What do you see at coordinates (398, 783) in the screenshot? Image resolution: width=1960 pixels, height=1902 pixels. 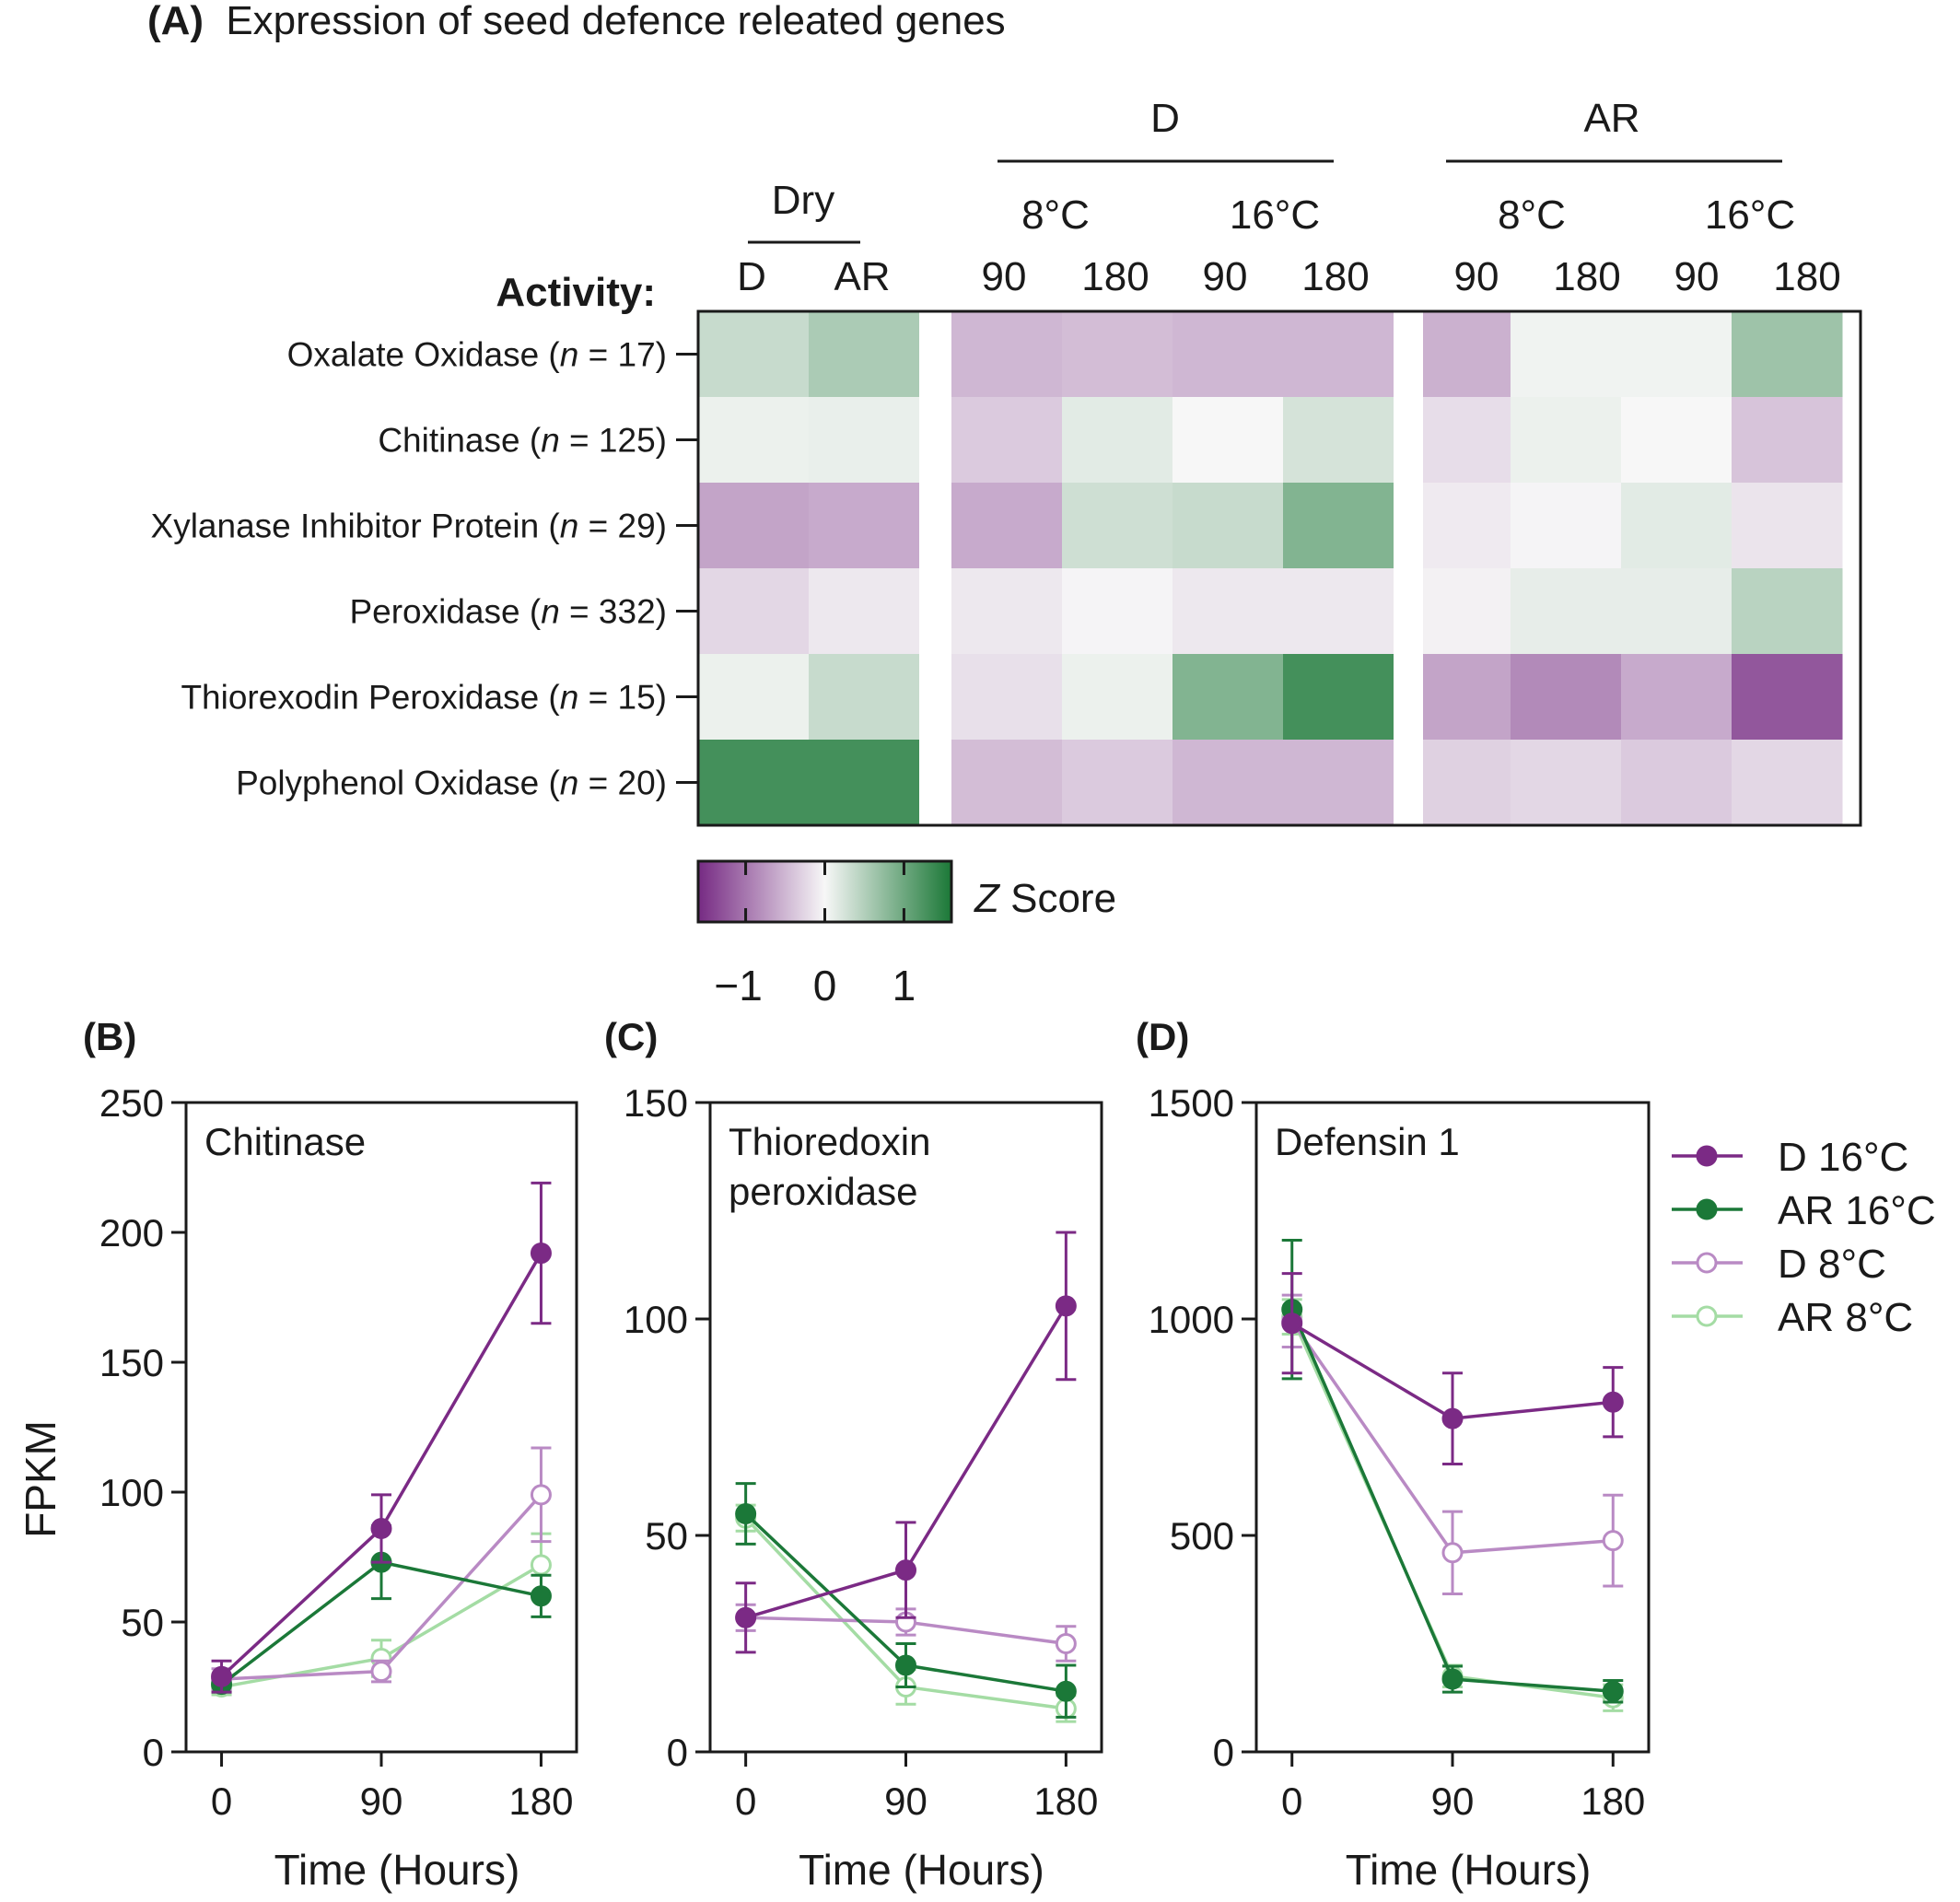 I see `row-label-name: Polyphenol Oxidase (` at bounding box center [398, 783].